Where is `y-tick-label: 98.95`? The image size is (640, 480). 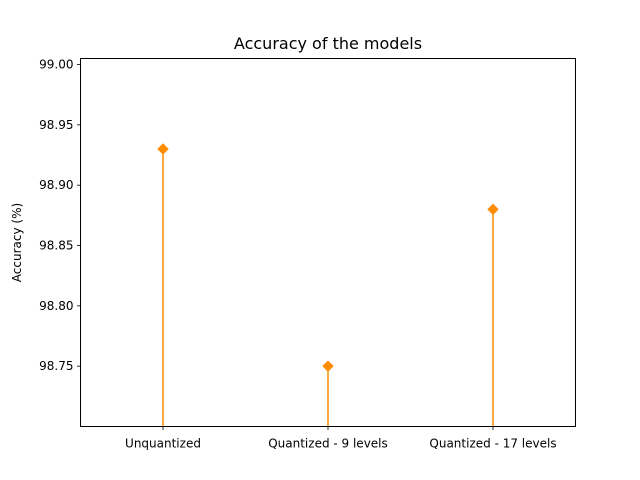
y-tick-label: 98.95 is located at coordinates (56, 125).